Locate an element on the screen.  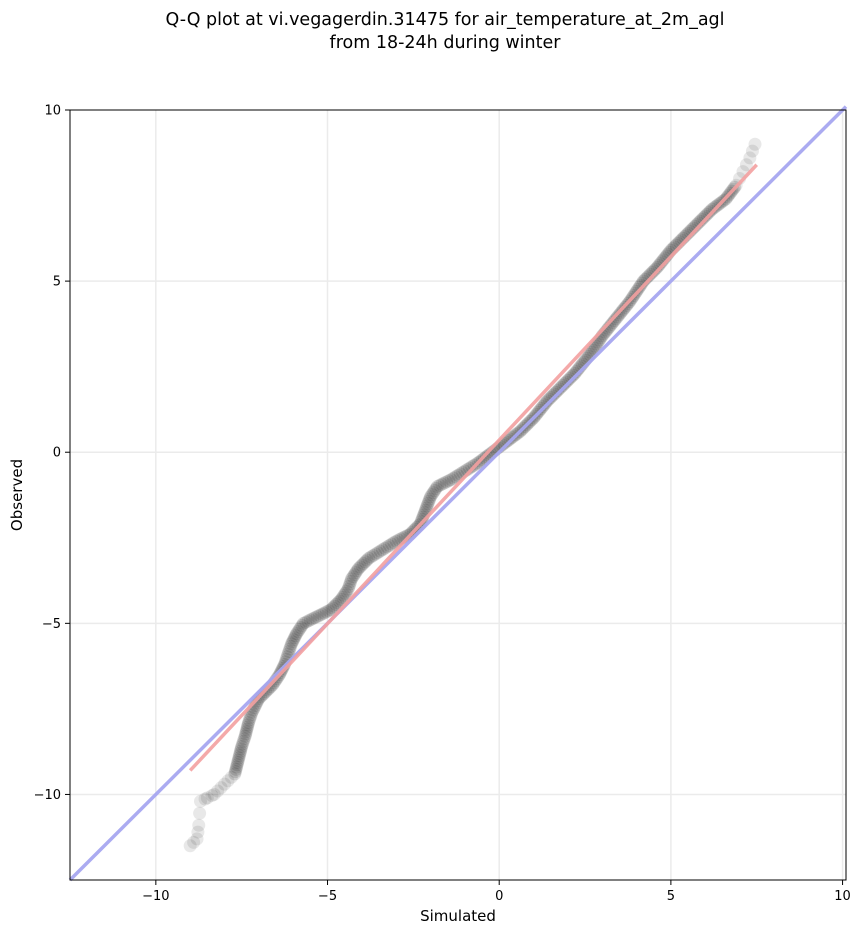
x-tick-label: 10 is located at coordinates (842, 896).